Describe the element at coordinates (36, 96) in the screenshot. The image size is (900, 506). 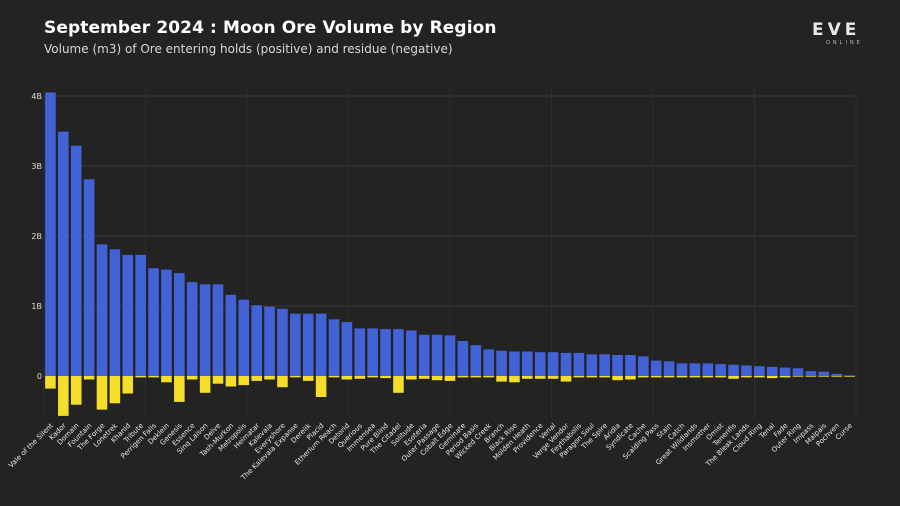
I see `y-tick-label: 4B` at that location.